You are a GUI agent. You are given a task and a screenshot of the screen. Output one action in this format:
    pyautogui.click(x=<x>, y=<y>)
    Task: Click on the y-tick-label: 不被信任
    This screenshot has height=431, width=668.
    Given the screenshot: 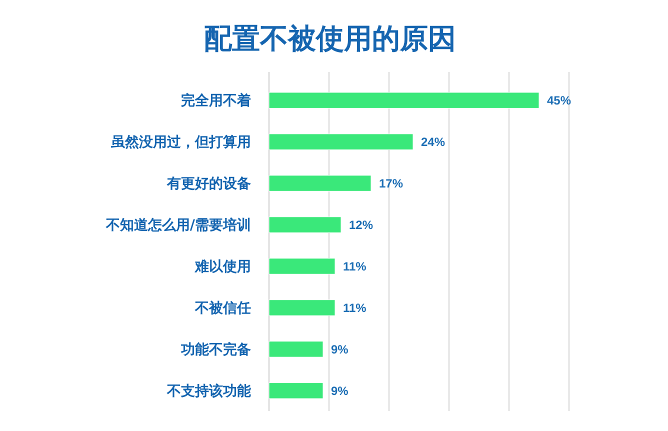 What is the action you would take?
    pyautogui.click(x=222, y=308)
    